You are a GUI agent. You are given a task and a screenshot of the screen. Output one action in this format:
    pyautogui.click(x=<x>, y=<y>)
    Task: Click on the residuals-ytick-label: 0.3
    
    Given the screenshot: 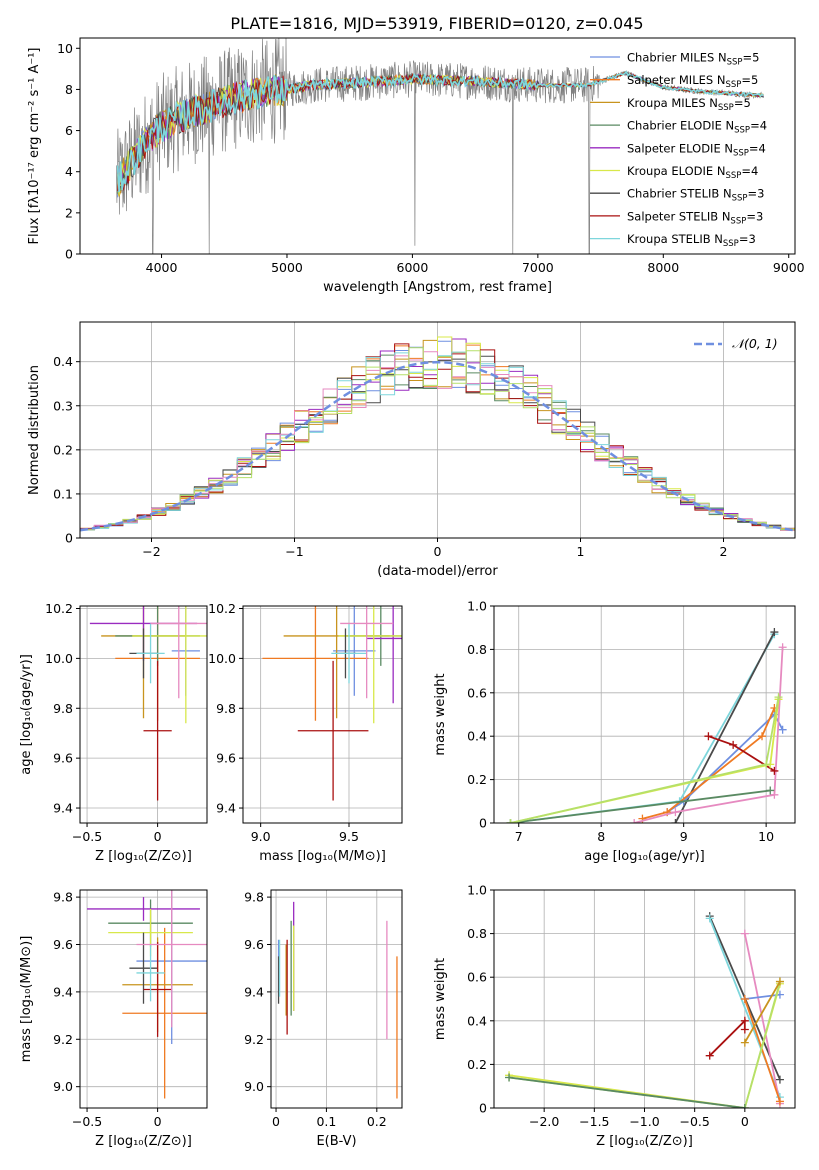 What is the action you would take?
    pyautogui.click(x=63, y=405)
    